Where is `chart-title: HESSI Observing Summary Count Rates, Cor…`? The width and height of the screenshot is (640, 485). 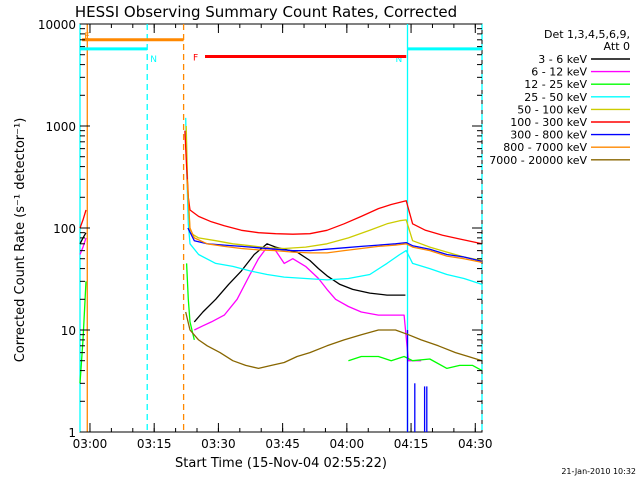
chart-title: HESSI Observing Summary Count Rates, Cor… is located at coordinates (266, 12).